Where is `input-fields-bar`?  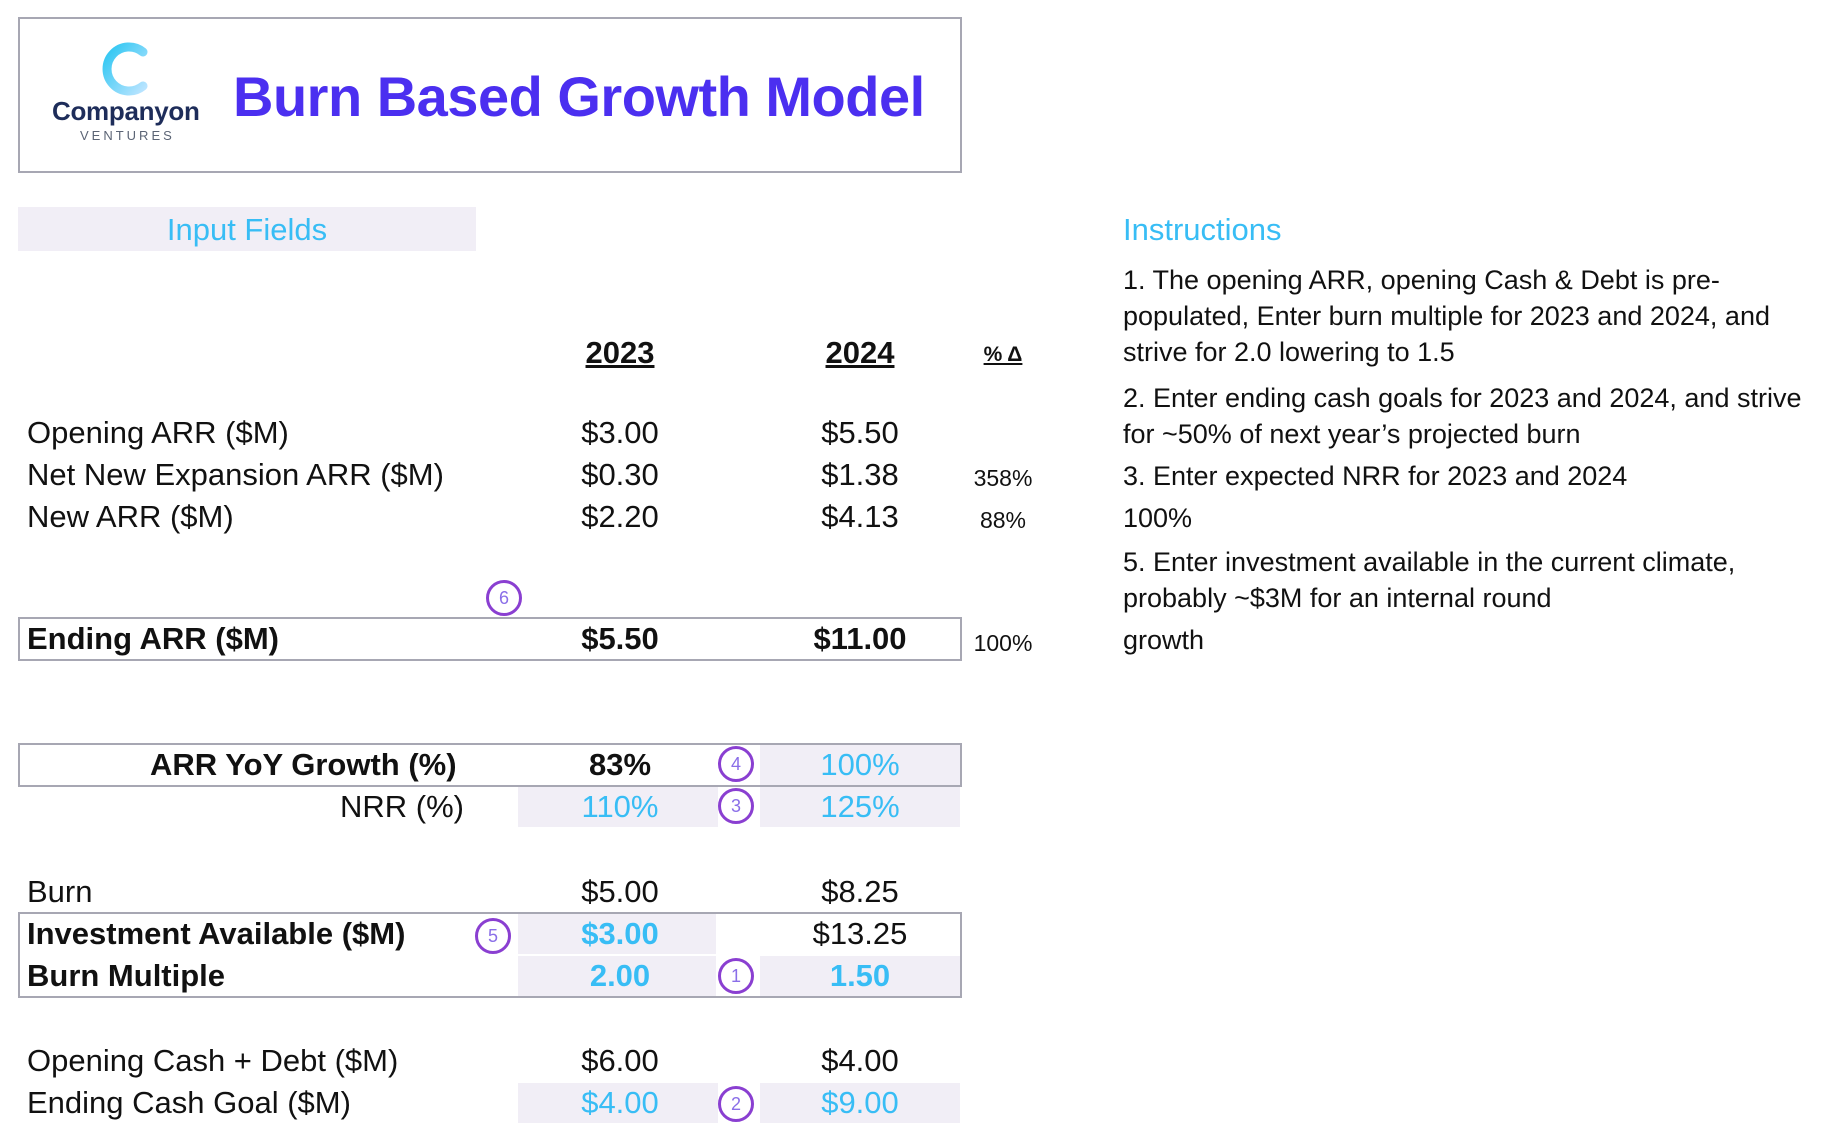 input-fields-bar is located at coordinates (247, 229).